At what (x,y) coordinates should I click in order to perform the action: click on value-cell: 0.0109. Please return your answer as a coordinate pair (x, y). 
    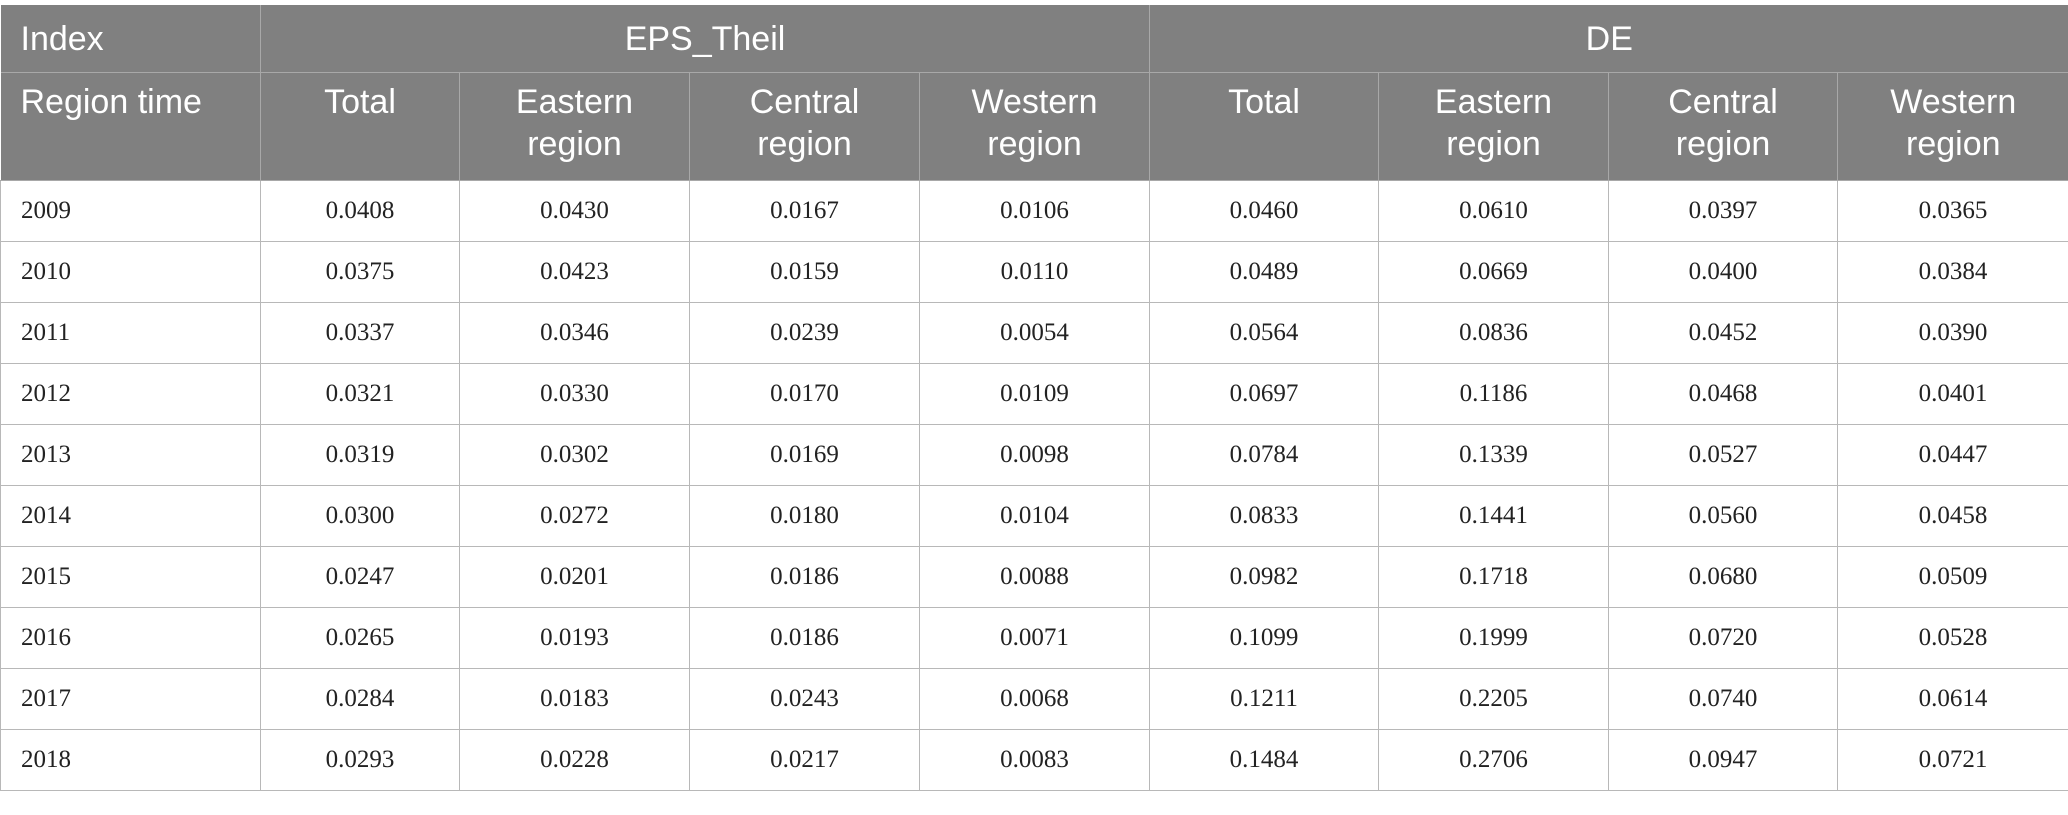
    Looking at the image, I should click on (1034, 394).